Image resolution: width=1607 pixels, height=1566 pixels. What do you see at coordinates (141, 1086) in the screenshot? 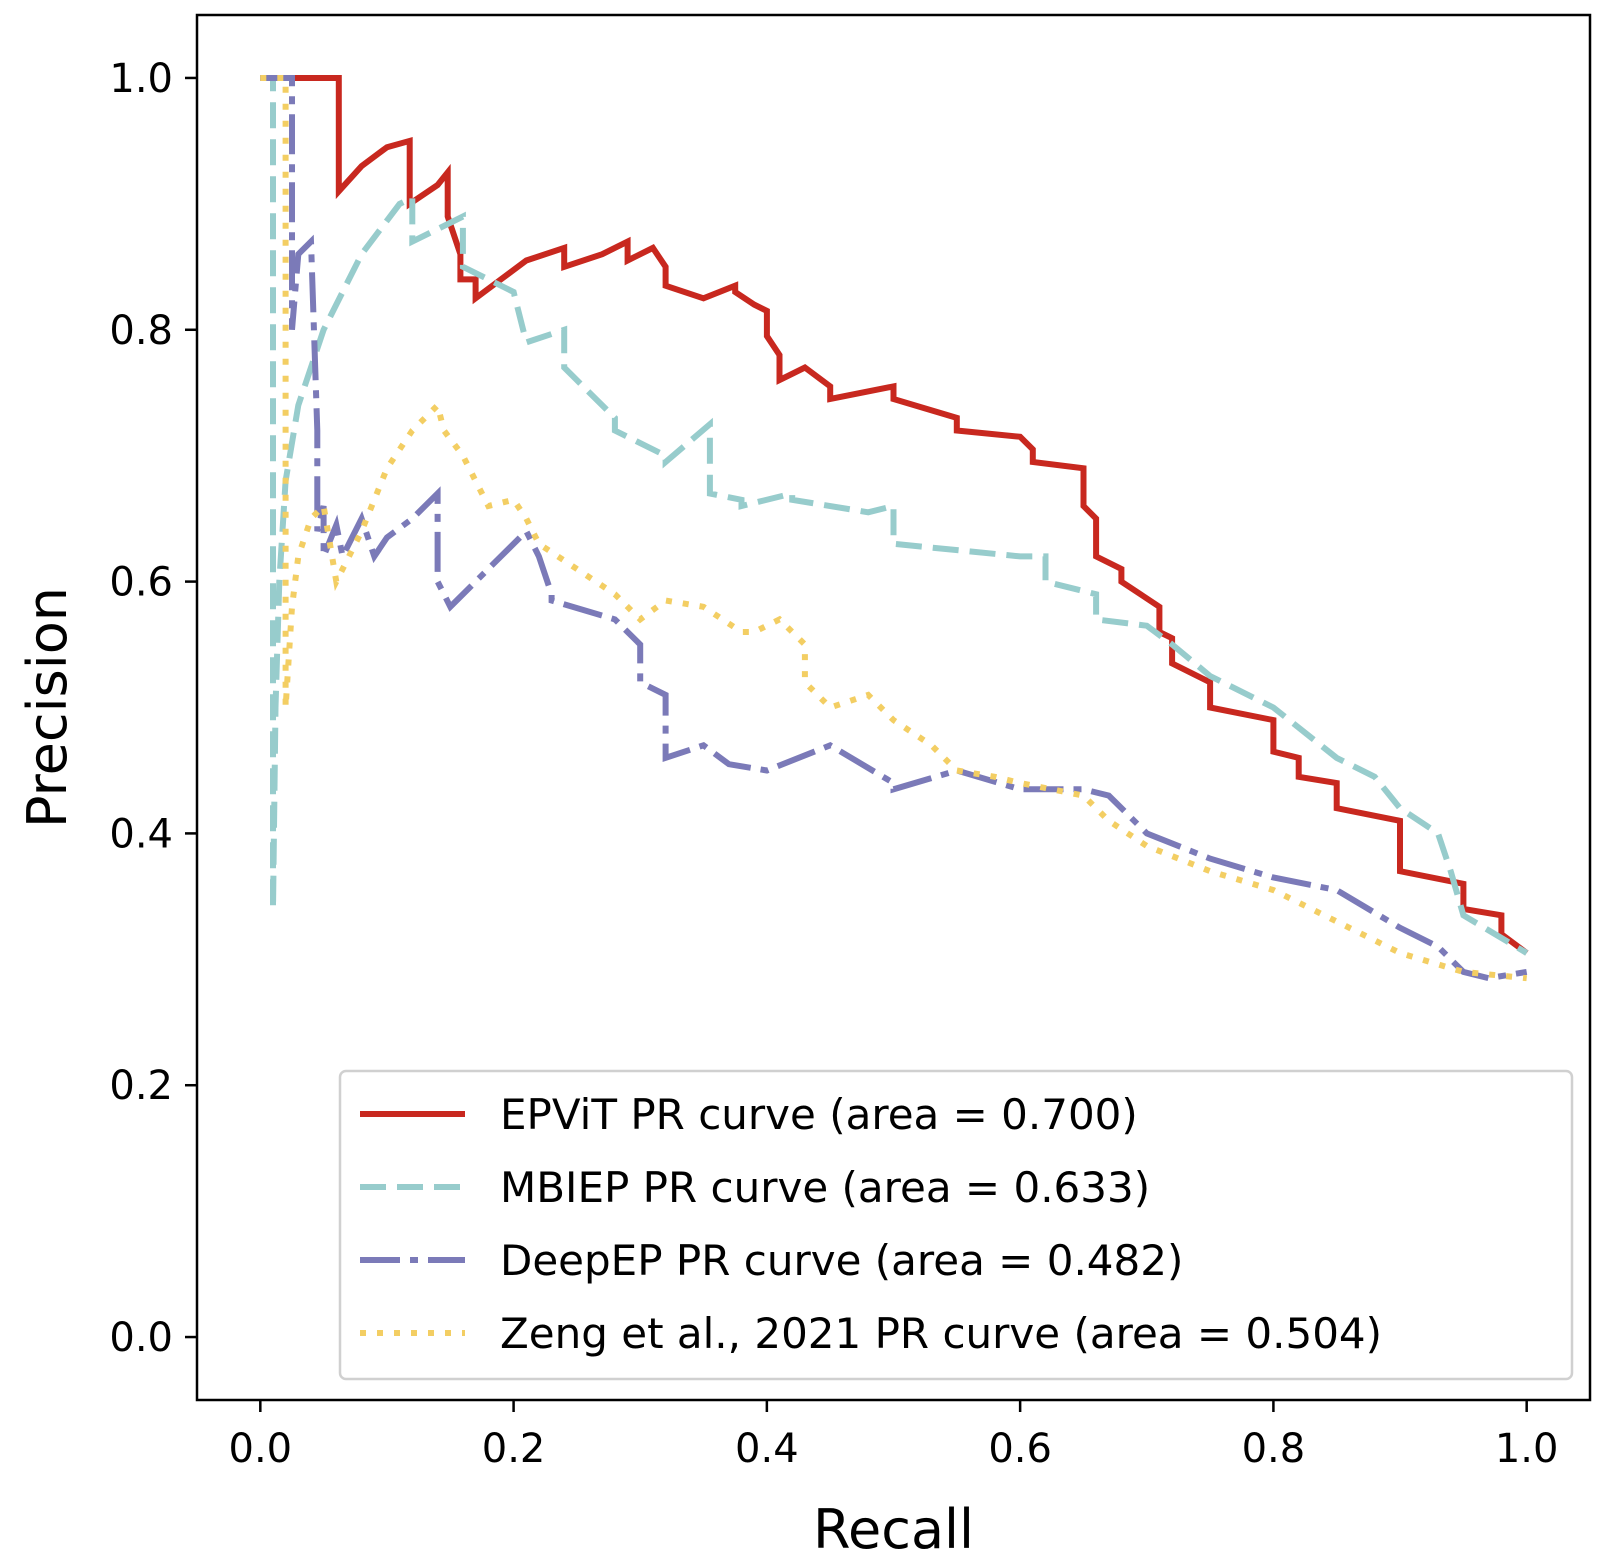
I see `y-tick-label: 0.2` at bounding box center [141, 1086].